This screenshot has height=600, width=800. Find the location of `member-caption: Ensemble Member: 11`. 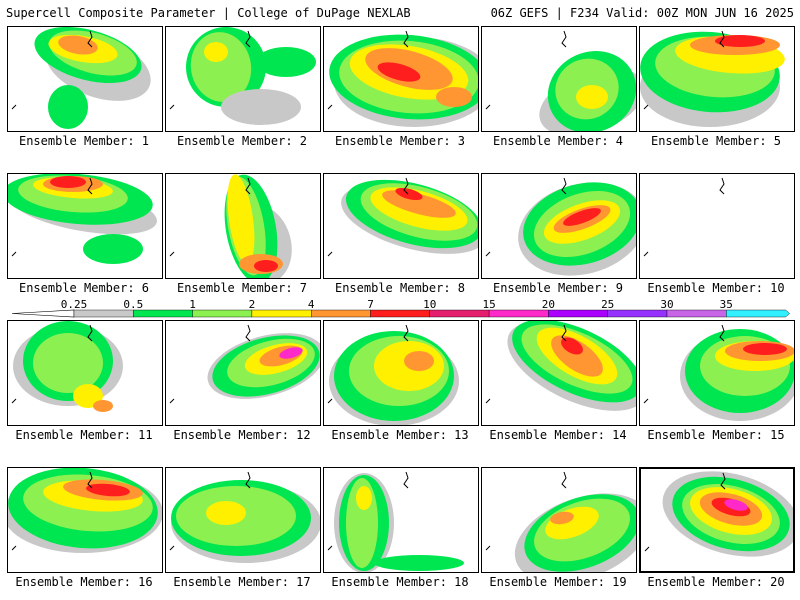

member-caption: Ensemble Member: 11 is located at coordinates (84, 435).